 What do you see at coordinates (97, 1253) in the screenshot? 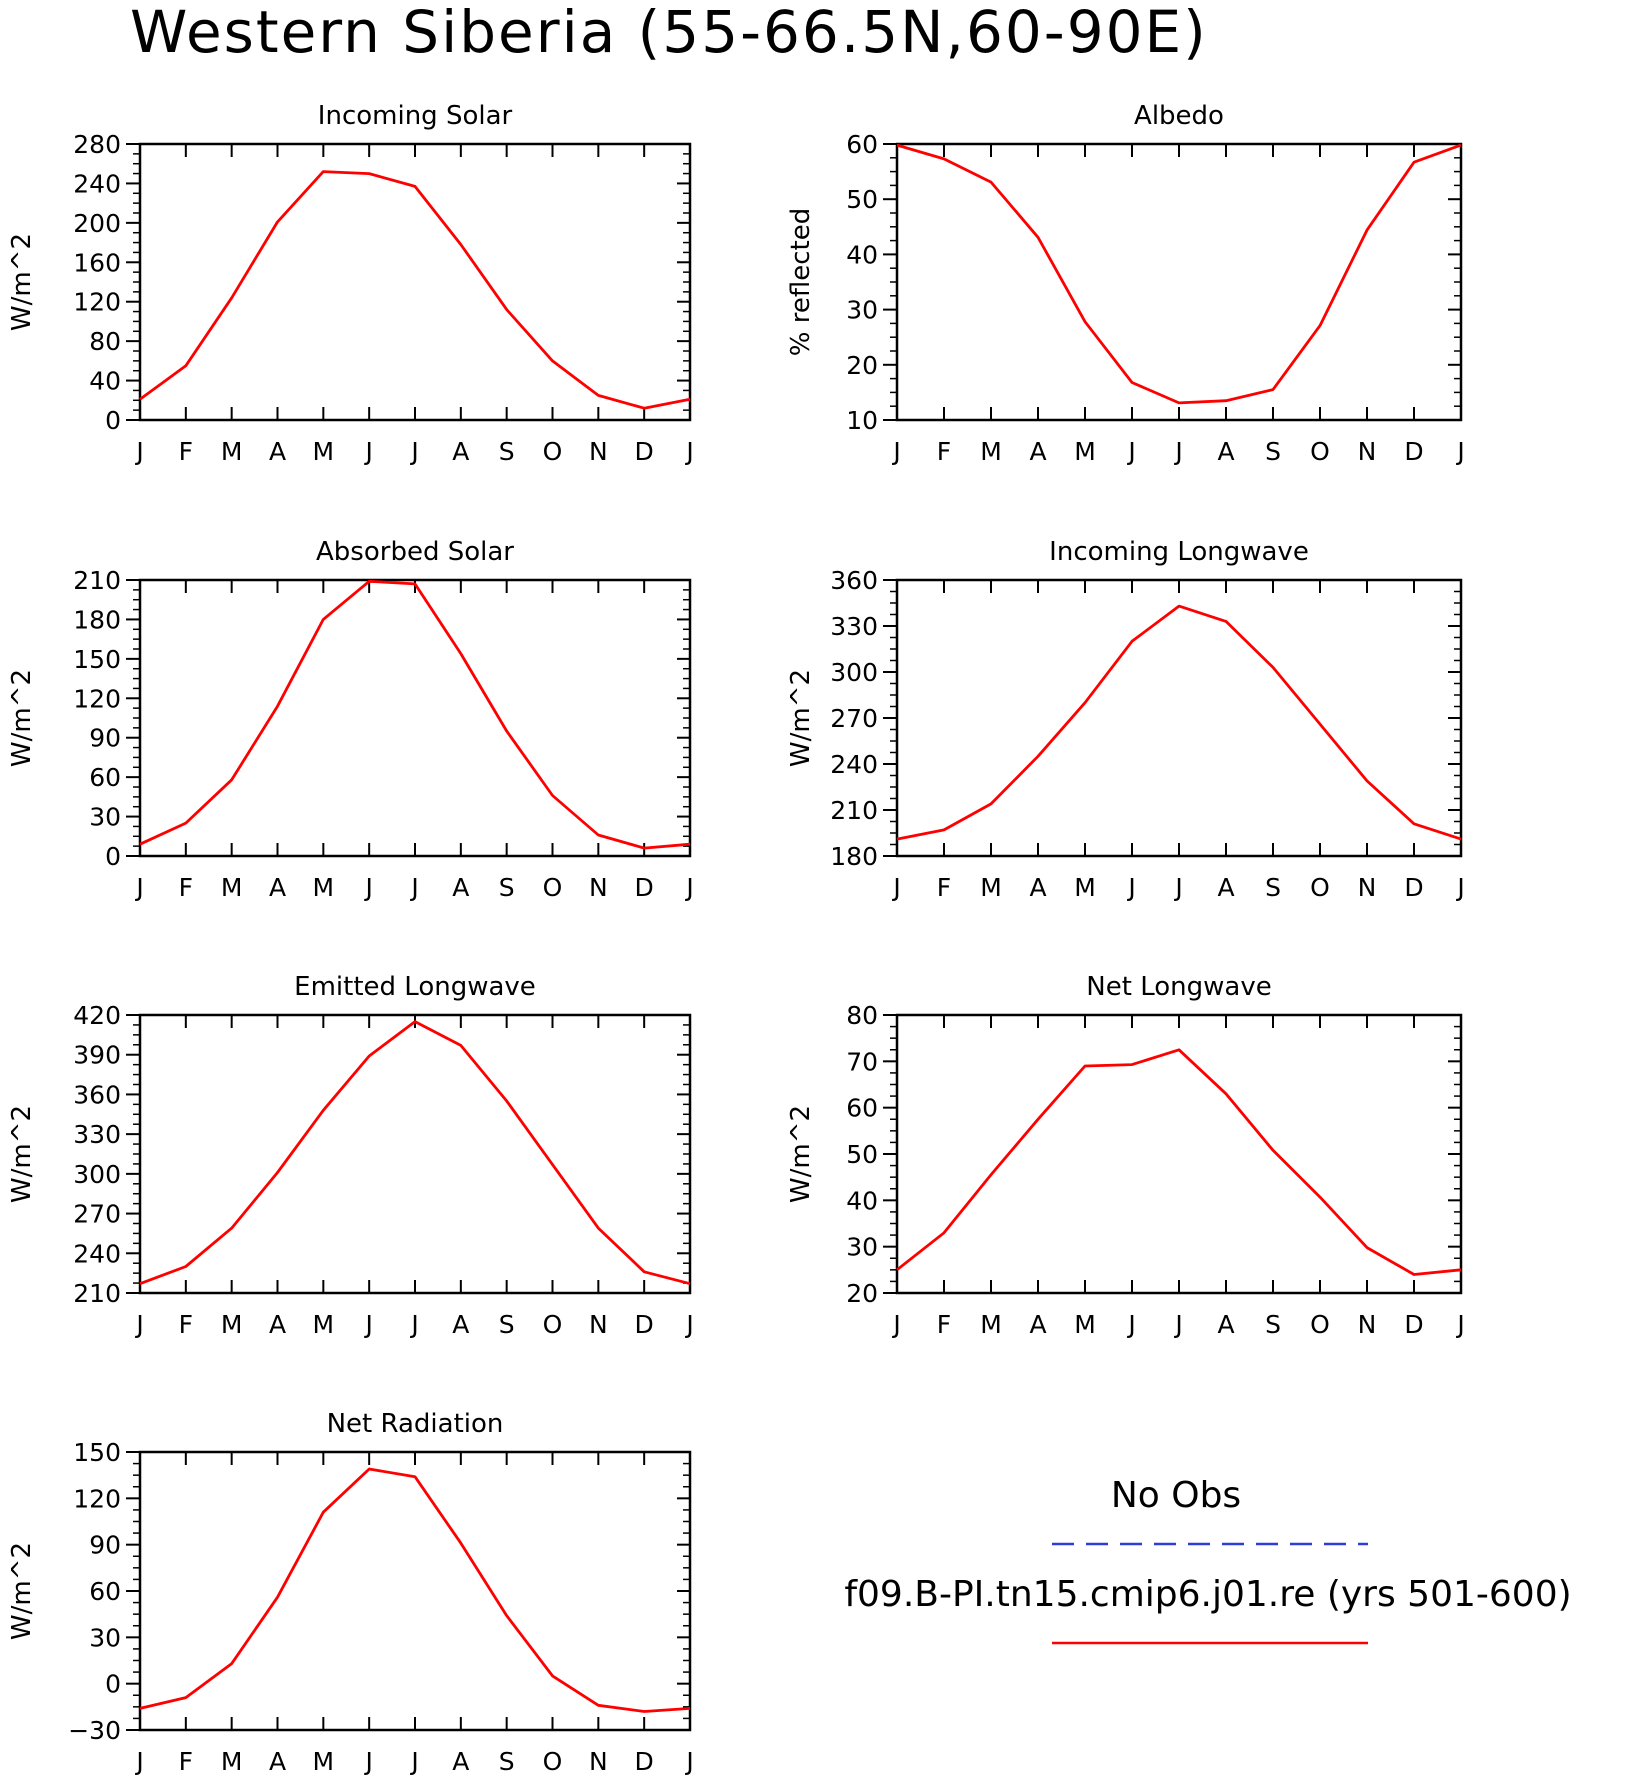
I see `y-tick-label: 240` at bounding box center [97, 1253].